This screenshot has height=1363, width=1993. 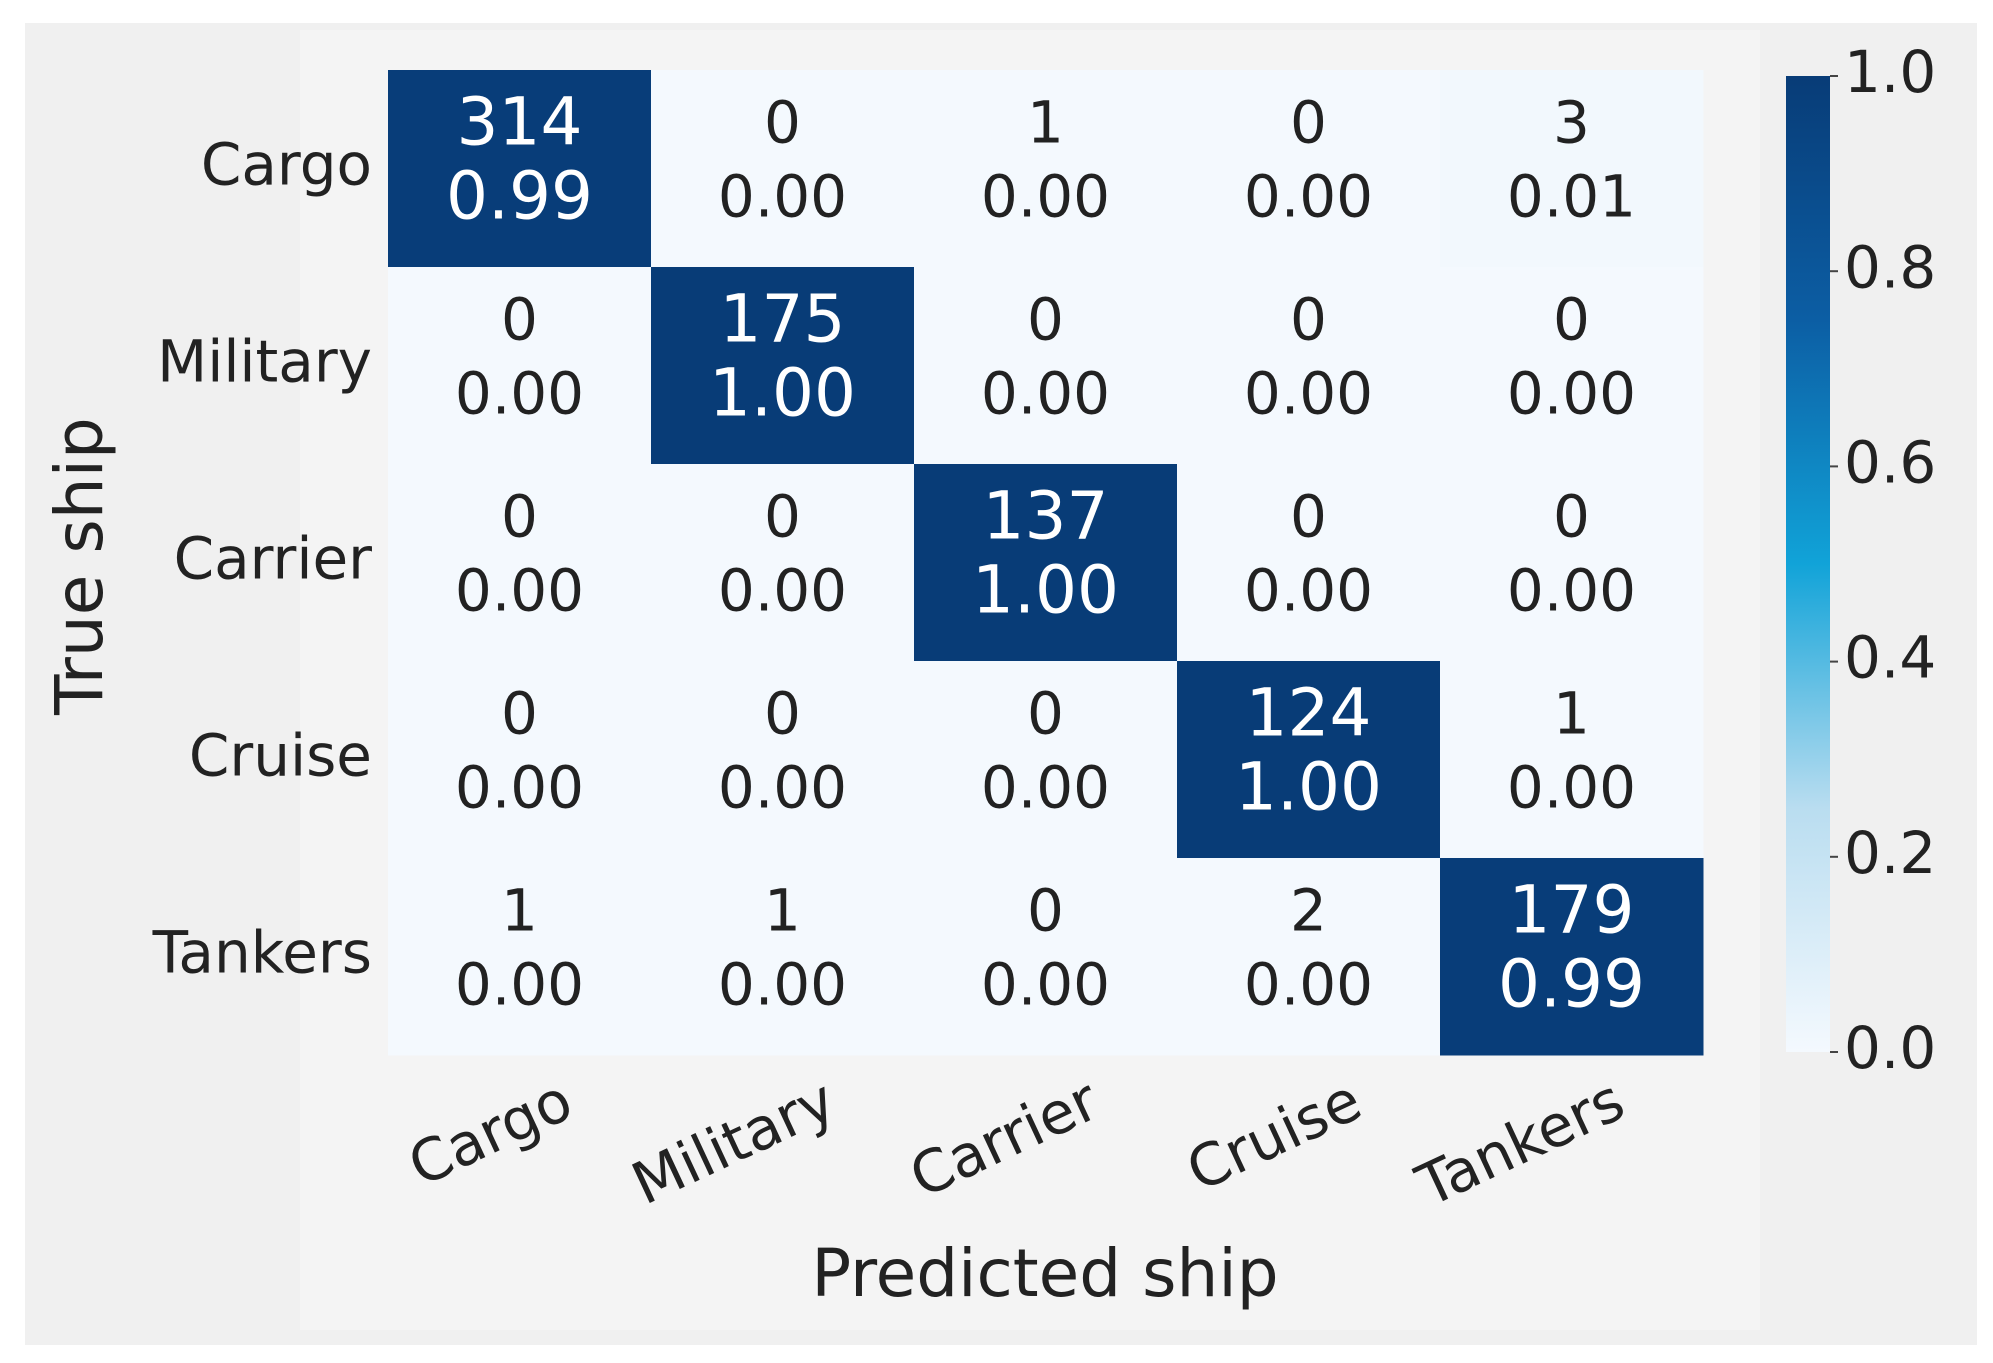 What do you see at coordinates (1572, 910) in the screenshot?
I see `cell-count: 179` at bounding box center [1572, 910].